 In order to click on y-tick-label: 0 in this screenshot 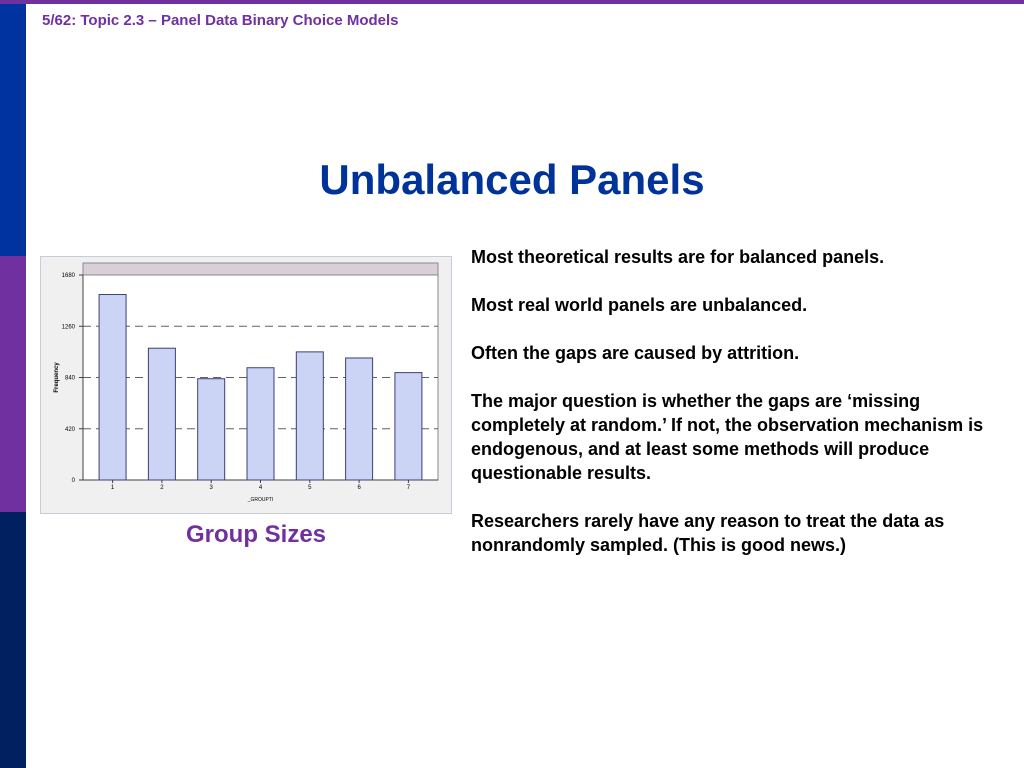, I will do `click(74, 481)`.